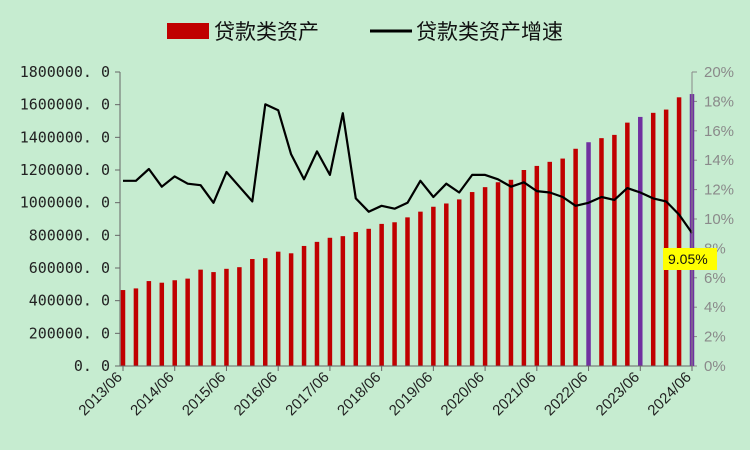  Describe the element at coordinates (69, 268) in the screenshot. I see `y-left-tick-label: 600000. 0` at that location.